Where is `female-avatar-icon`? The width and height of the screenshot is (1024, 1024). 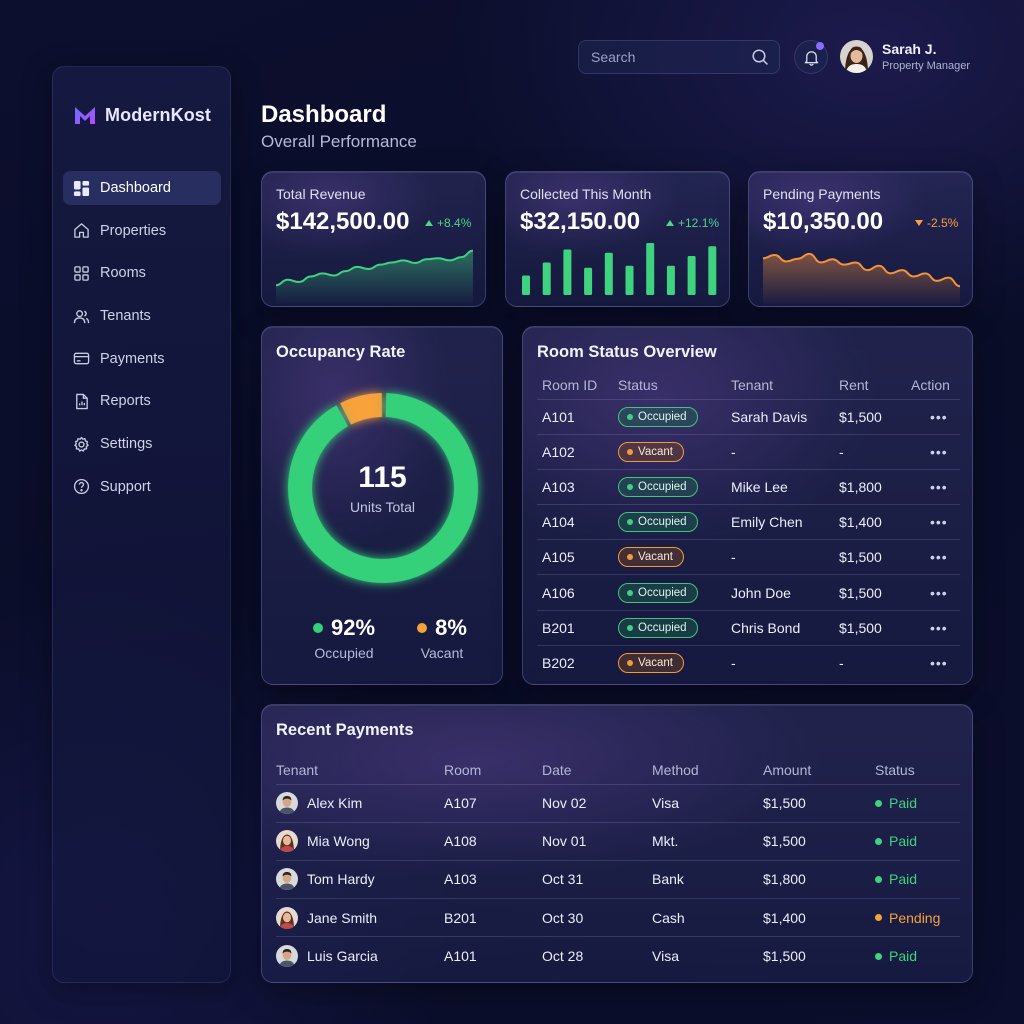 female-avatar-icon is located at coordinates (856, 56).